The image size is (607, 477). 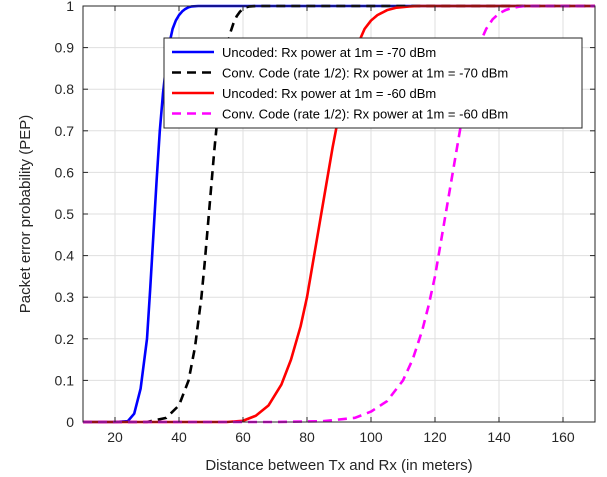 What do you see at coordinates (25, 214) in the screenshot?
I see `y-axis-label: Packet error probability (PEP)` at bounding box center [25, 214].